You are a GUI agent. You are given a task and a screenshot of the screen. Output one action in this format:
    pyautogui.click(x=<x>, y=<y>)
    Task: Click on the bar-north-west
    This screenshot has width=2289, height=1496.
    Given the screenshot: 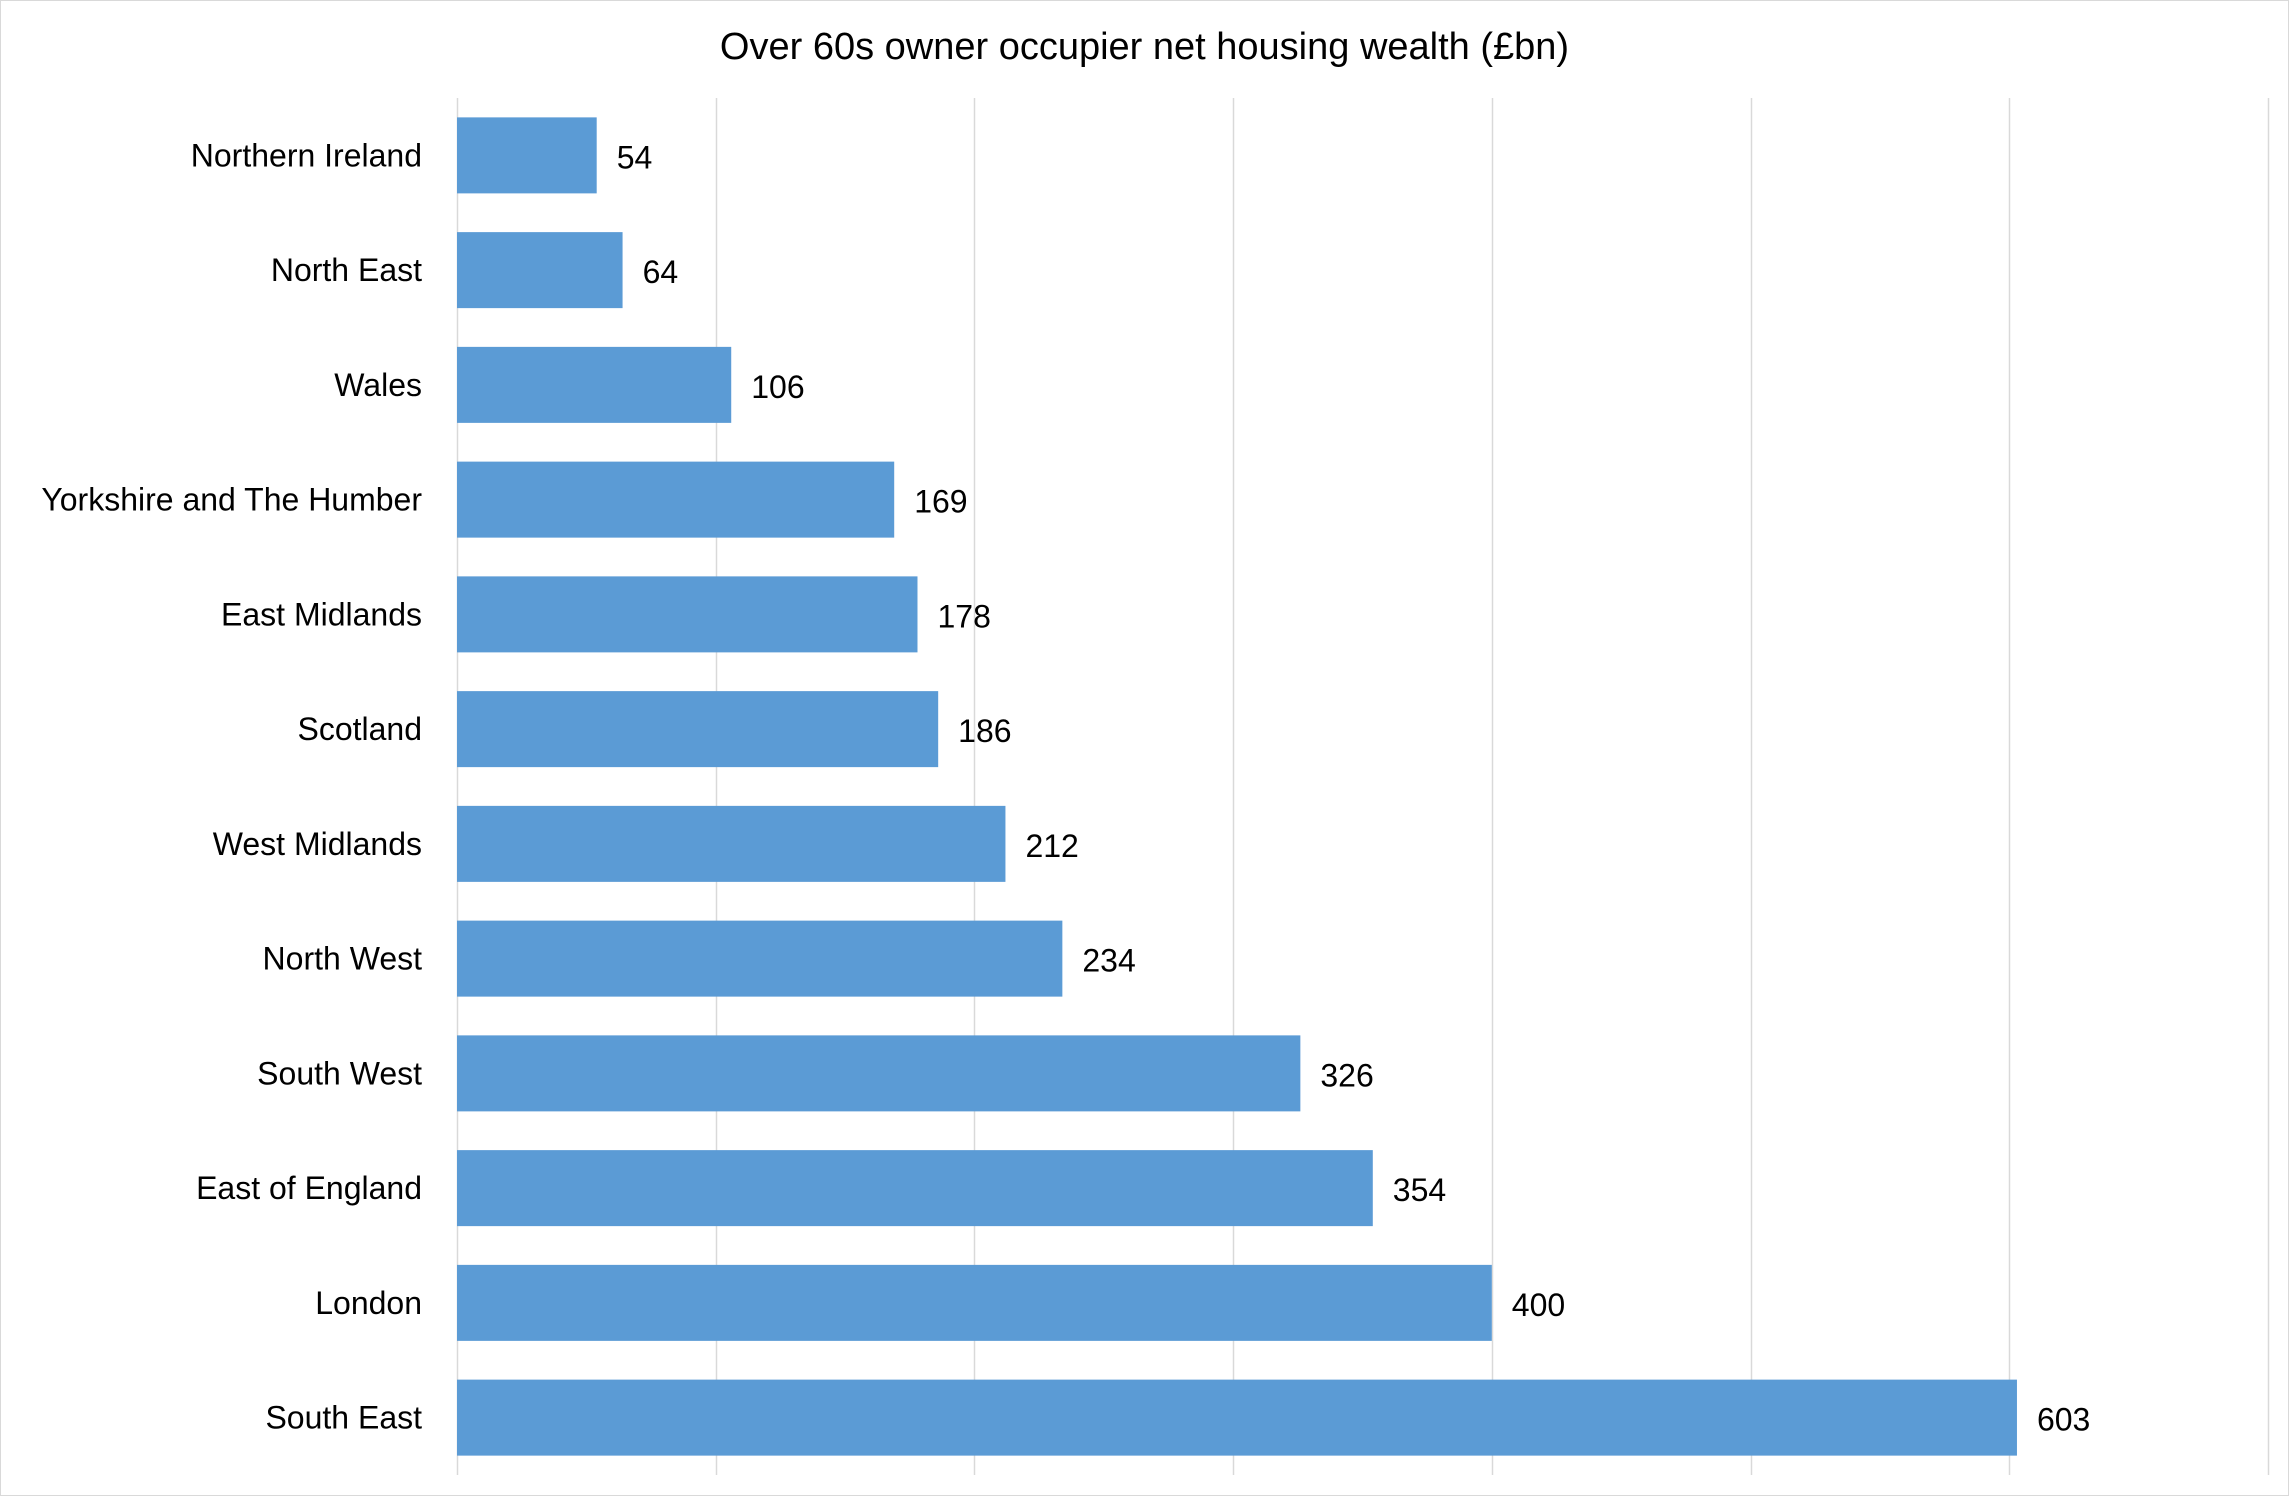 What is the action you would take?
    pyautogui.click(x=760, y=958)
    